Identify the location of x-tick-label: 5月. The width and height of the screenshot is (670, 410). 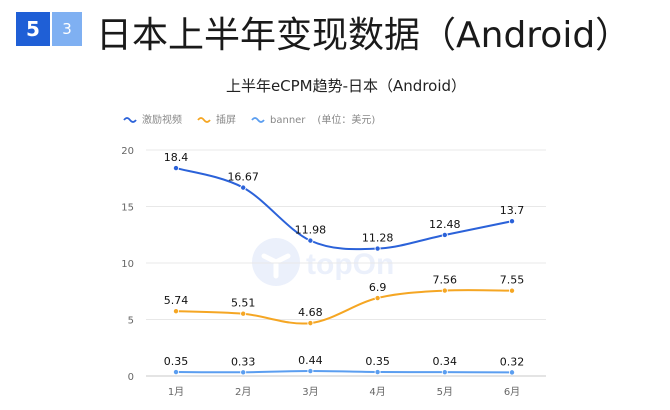
(445, 392).